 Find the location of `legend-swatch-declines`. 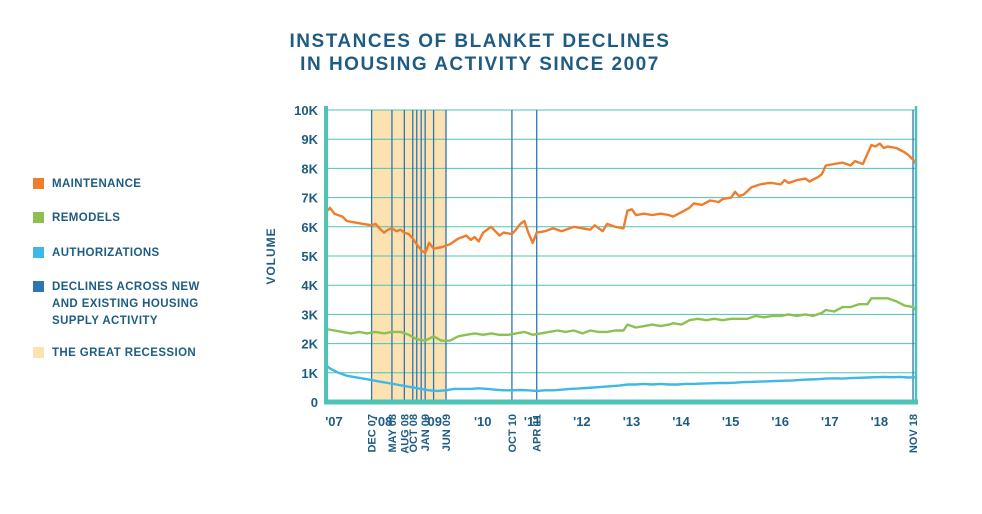

legend-swatch-declines is located at coordinates (38, 286).